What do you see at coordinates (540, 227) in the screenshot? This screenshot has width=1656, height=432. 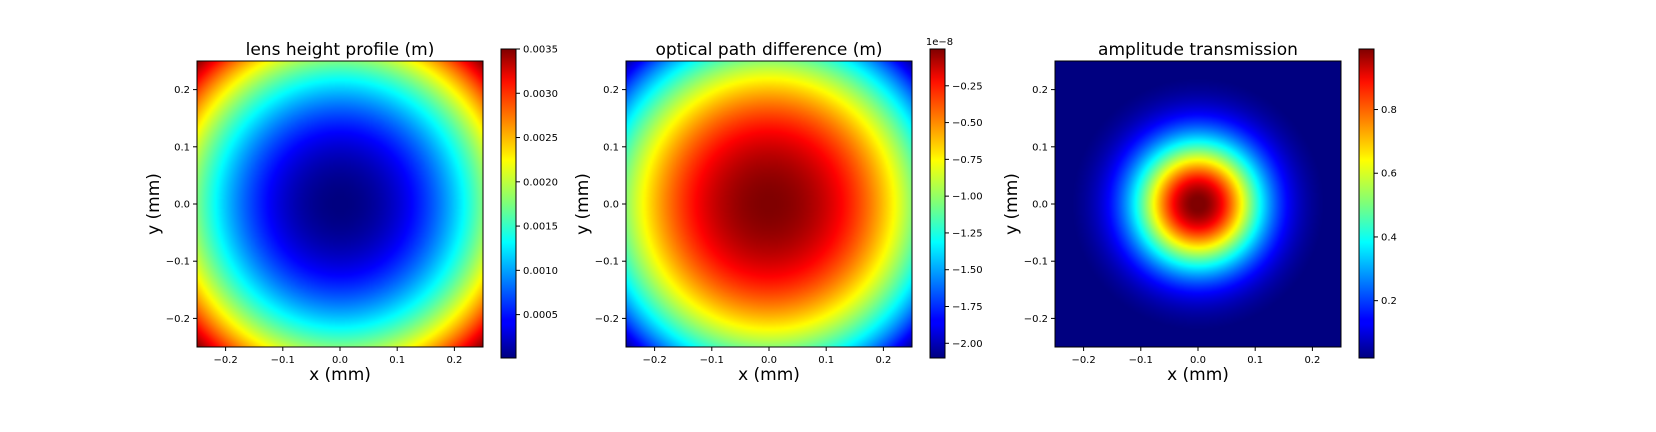 I see `colorbar-tick-label: 0.0015` at bounding box center [540, 227].